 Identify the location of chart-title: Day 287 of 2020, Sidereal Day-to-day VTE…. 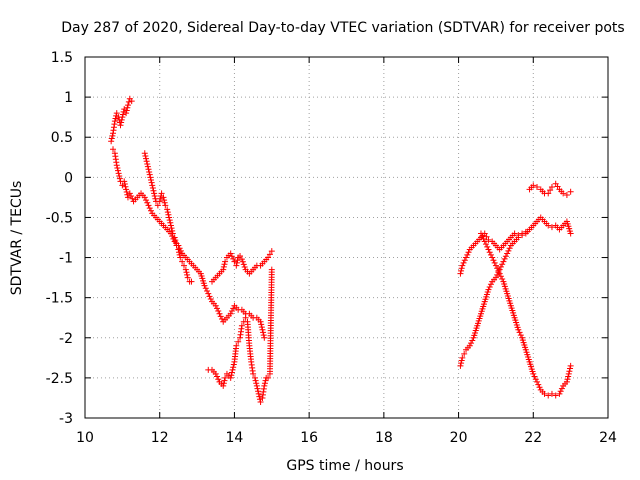
(342, 28).